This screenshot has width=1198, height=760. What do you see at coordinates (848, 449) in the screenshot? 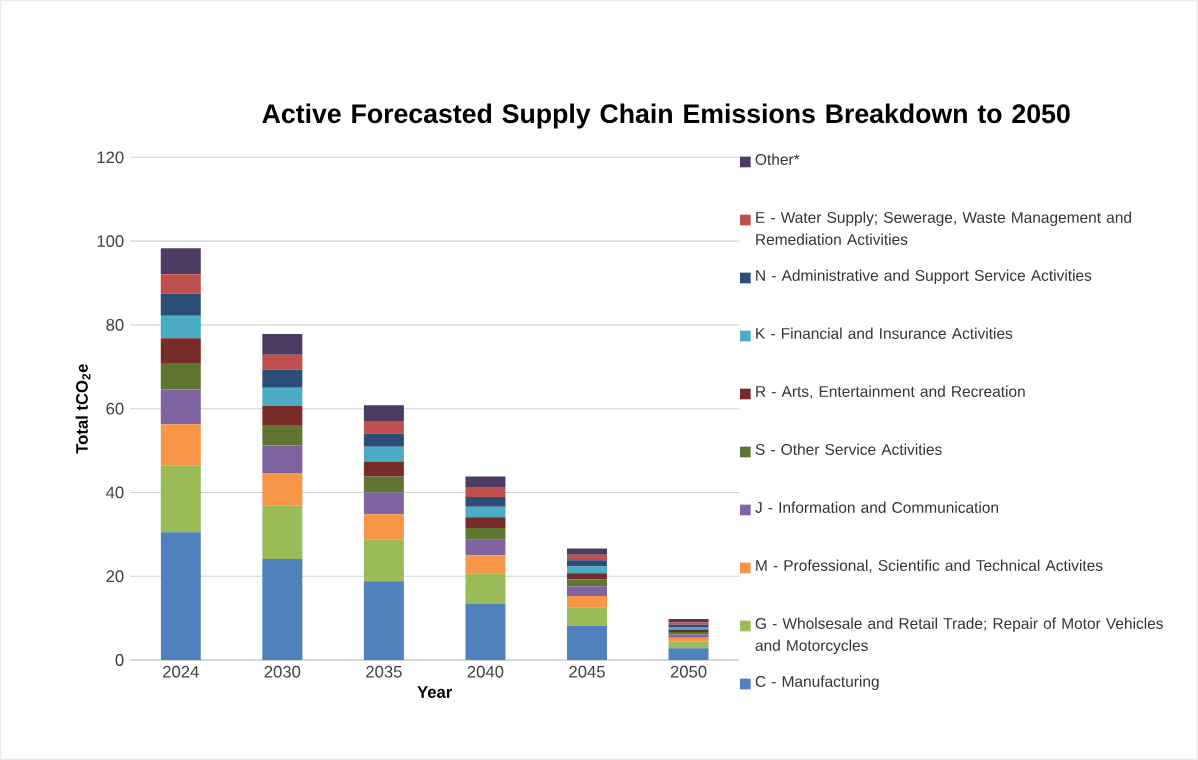
I see `legend-label: S - Other Service Activities` at bounding box center [848, 449].